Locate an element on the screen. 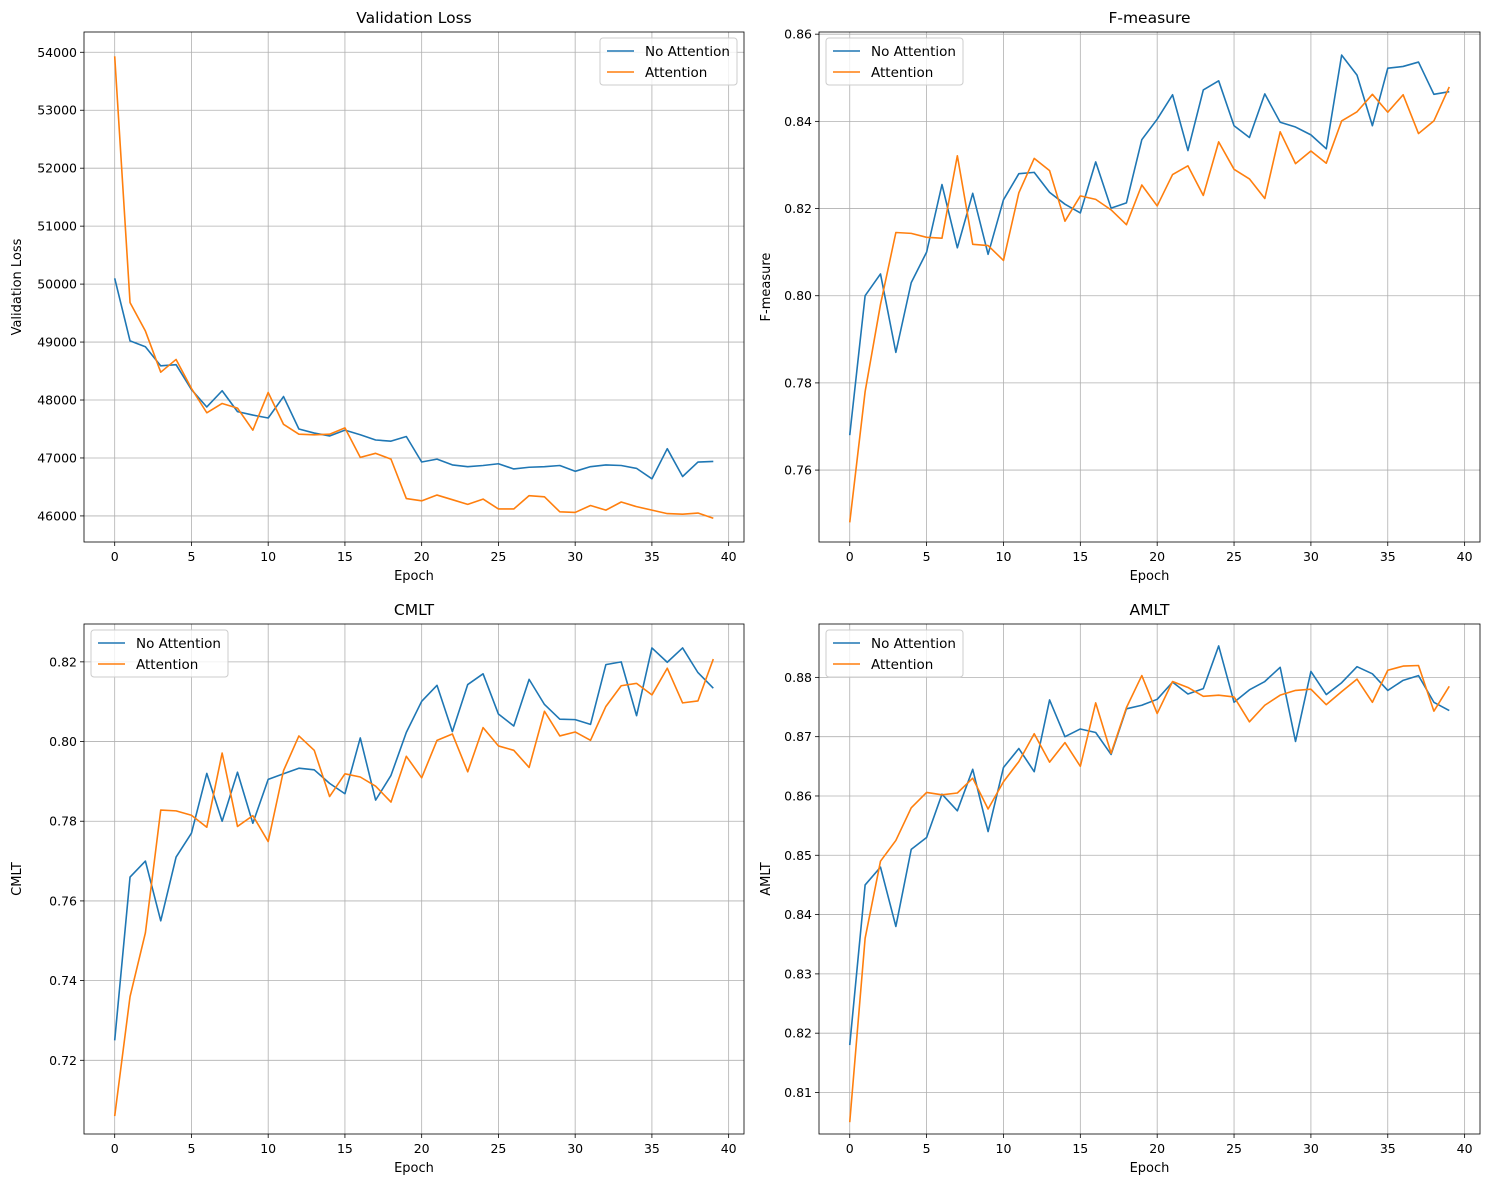 The height and width of the screenshot is (1193, 1489). y-tick-label: 0.88 is located at coordinates (798, 677).